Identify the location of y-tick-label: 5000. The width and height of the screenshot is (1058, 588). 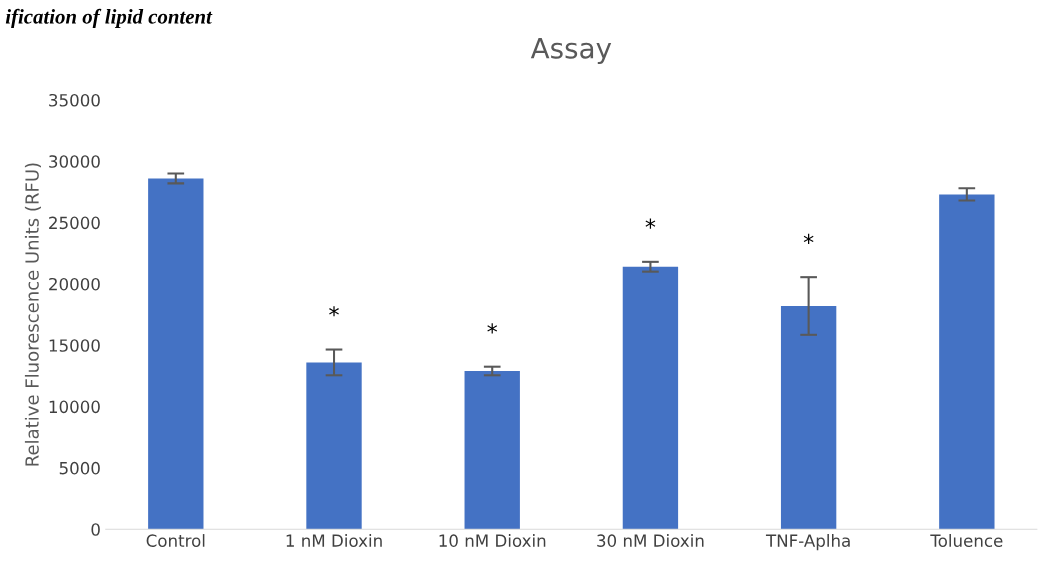
(79, 468).